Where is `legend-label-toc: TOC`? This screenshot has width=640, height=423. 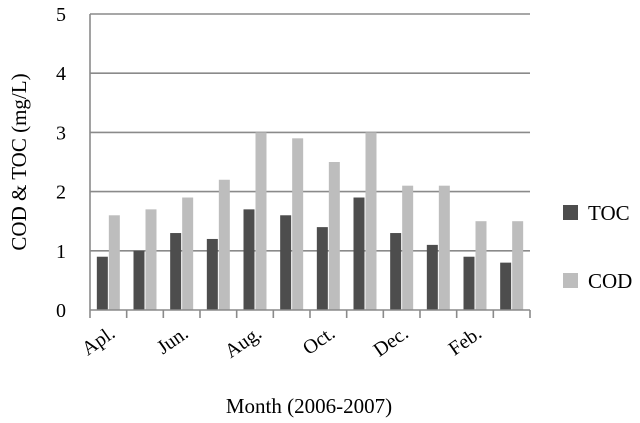 legend-label-toc: TOC is located at coordinates (609, 213).